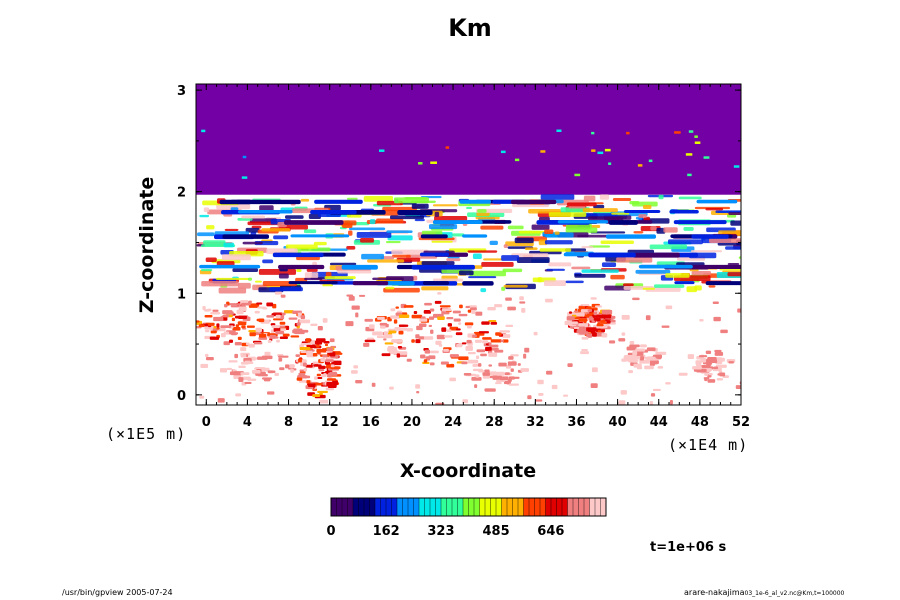 Image resolution: width=900 pixels, height=600 pixels. I want to click on y-tick-label: 2, so click(181, 193).